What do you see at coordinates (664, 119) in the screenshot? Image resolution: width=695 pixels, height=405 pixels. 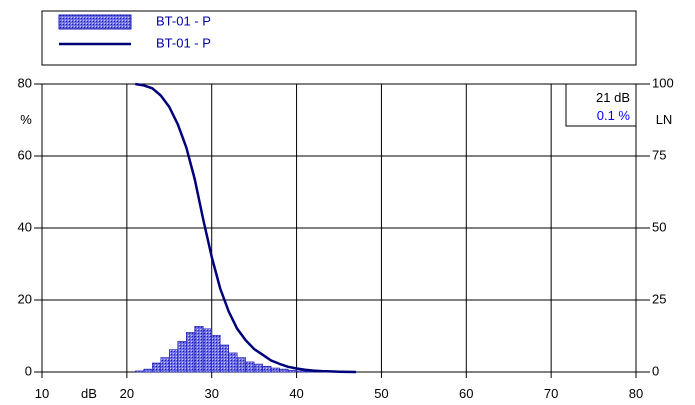 I see `y-right-unit-label: LN` at bounding box center [664, 119].